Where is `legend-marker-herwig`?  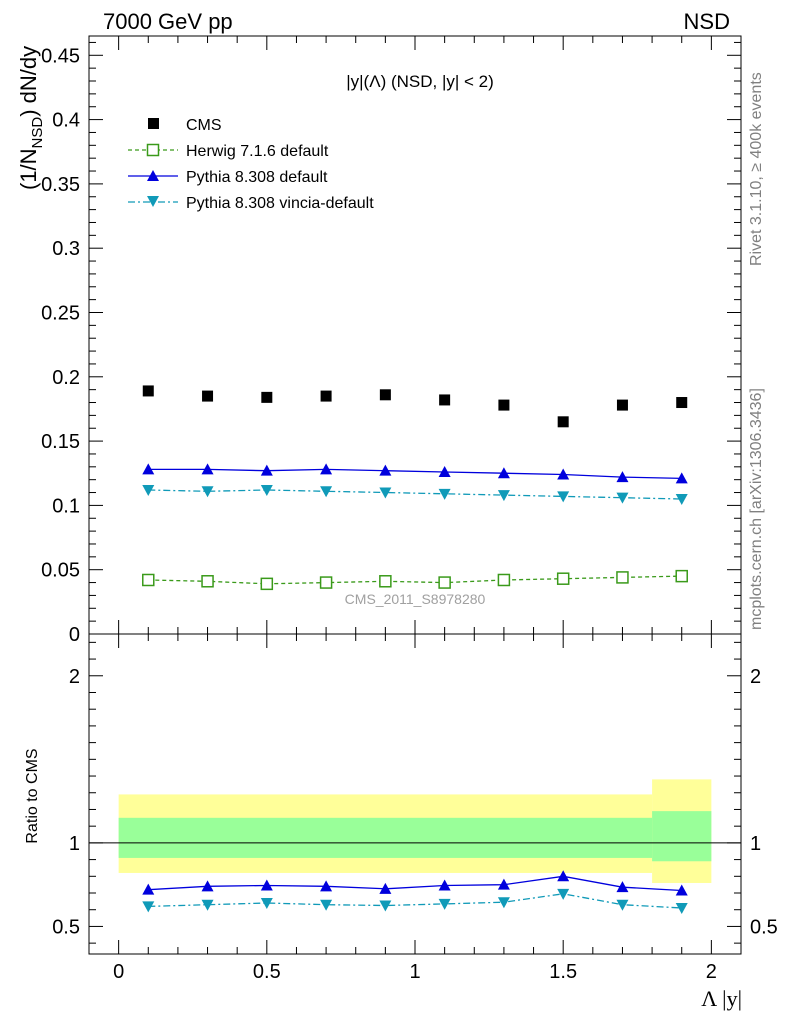
legend-marker-herwig is located at coordinates (153, 150).